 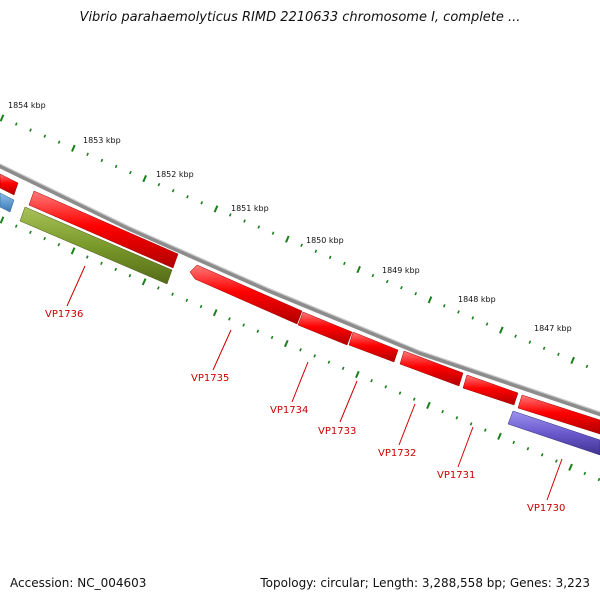 I want to click on gene-vp1736, so click(x=96, y=245).